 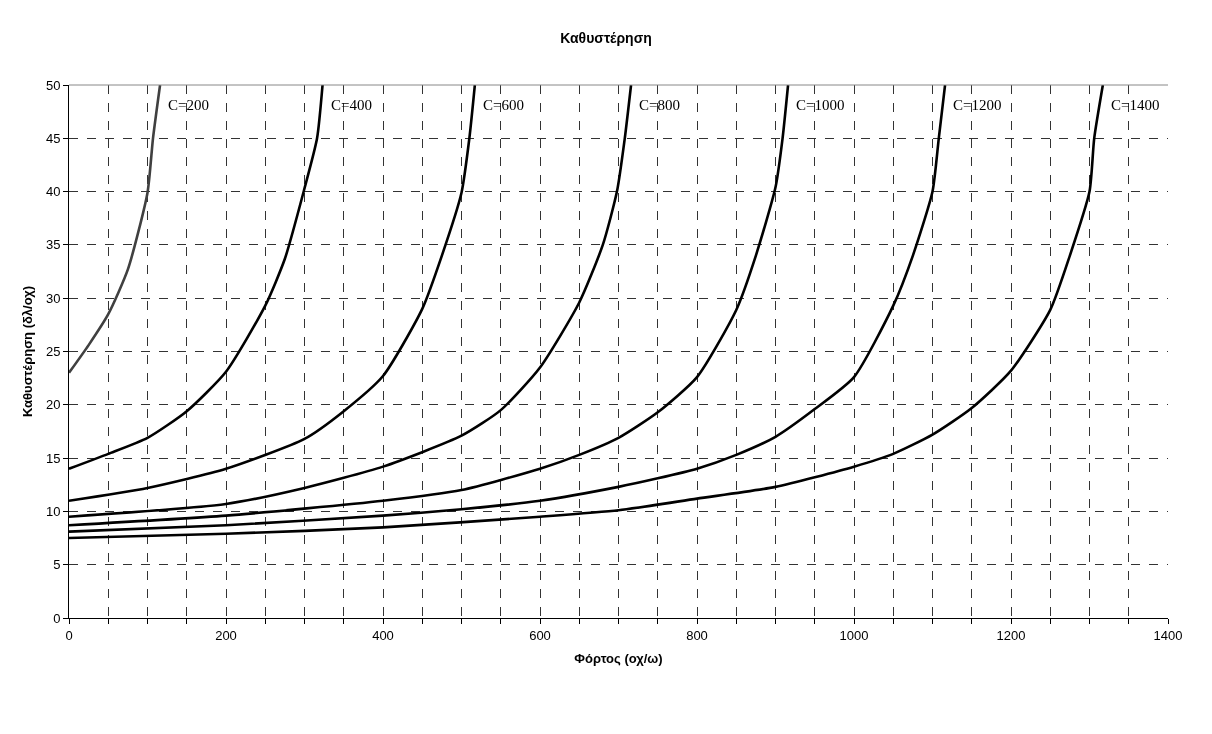 I want to click on x-tick-label: 800, so click(x=697, y=635).